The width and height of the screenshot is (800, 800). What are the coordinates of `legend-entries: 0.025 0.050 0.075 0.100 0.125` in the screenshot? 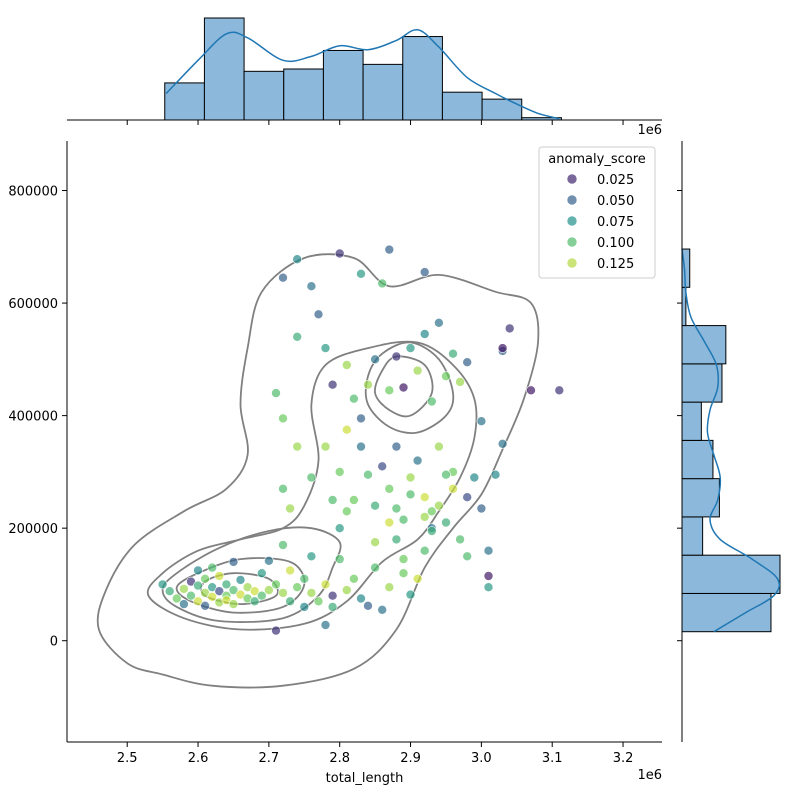 It's located at (600, 222).